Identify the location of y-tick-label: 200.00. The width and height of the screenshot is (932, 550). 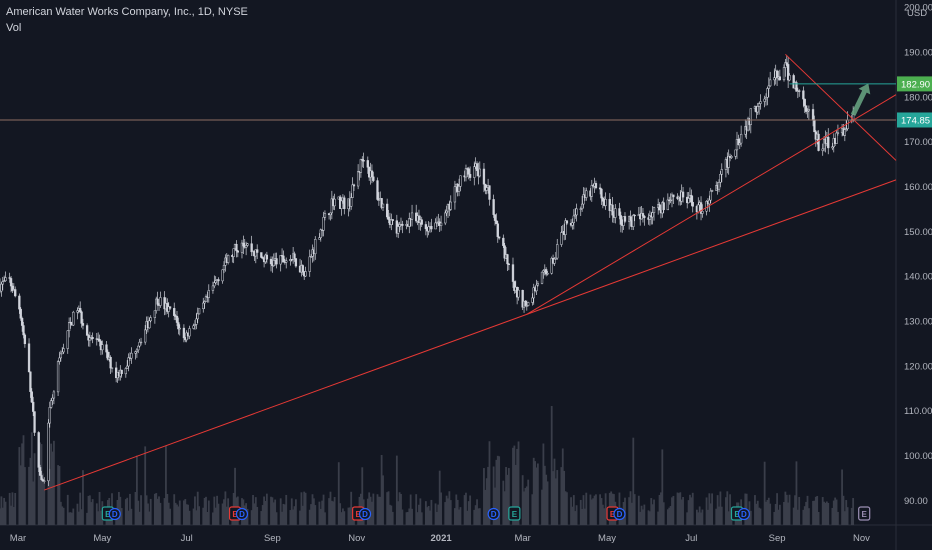
(918, 8).